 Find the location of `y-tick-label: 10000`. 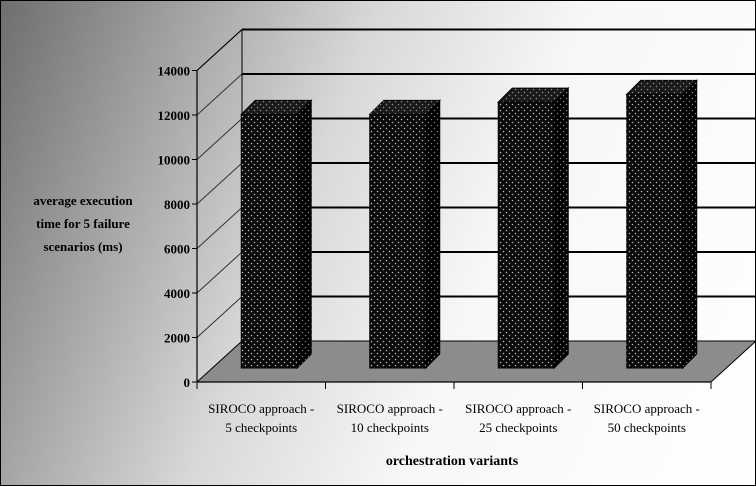

y-tick-label: 10000 is located at coordinates (174, 160).